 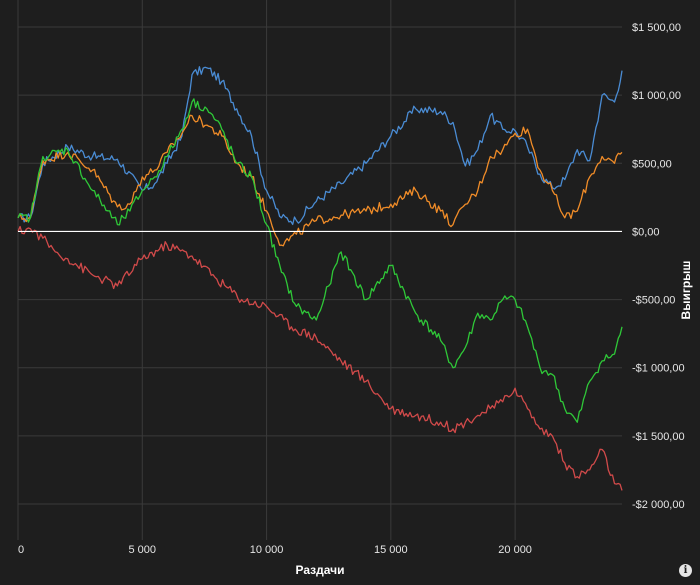 I want to click on y-tick-label: -$1 000,00, so click(x=658, y=369).